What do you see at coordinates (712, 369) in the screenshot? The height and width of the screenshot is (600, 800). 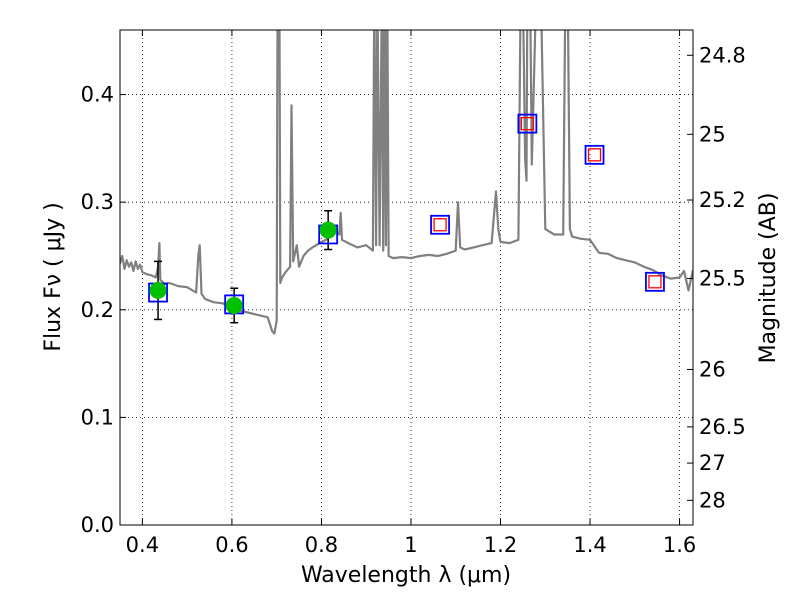 I see `y2-tick-label: 26` at bounding box center [712, 369].